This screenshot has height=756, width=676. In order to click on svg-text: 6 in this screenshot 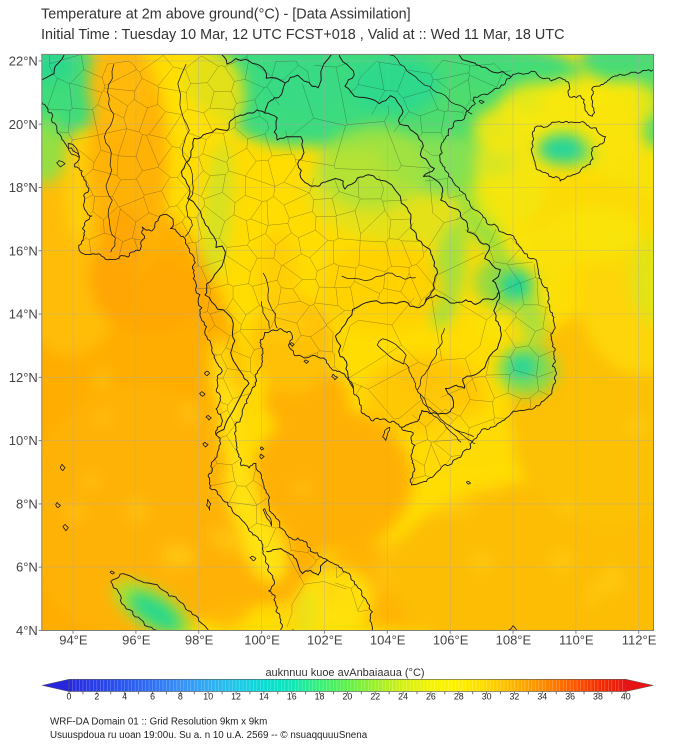, I will do `click(152, 697)`.